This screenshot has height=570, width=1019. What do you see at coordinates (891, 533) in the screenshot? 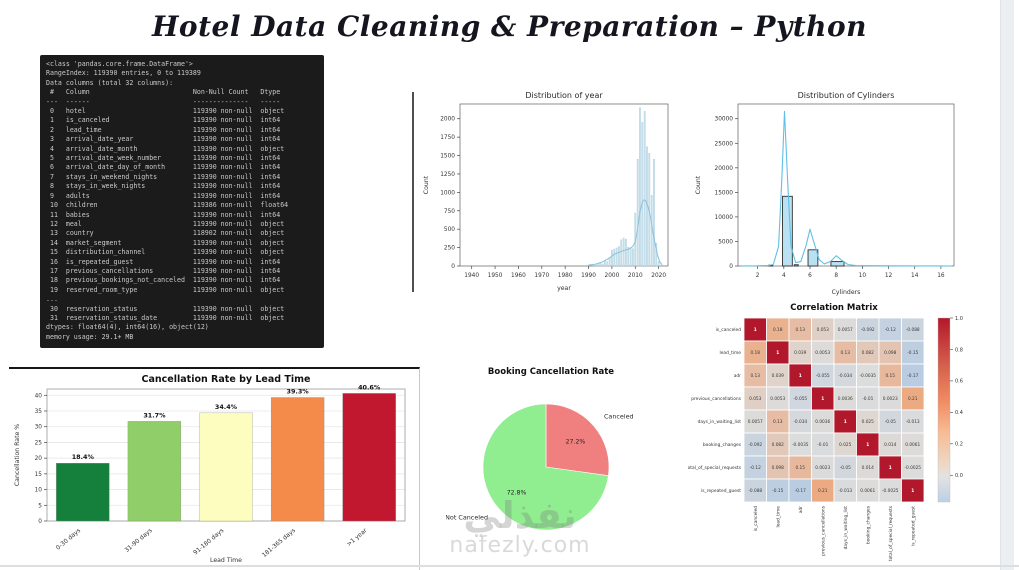
I see `svg-text: total_of_special_requests` at bounding box center [891, 533].